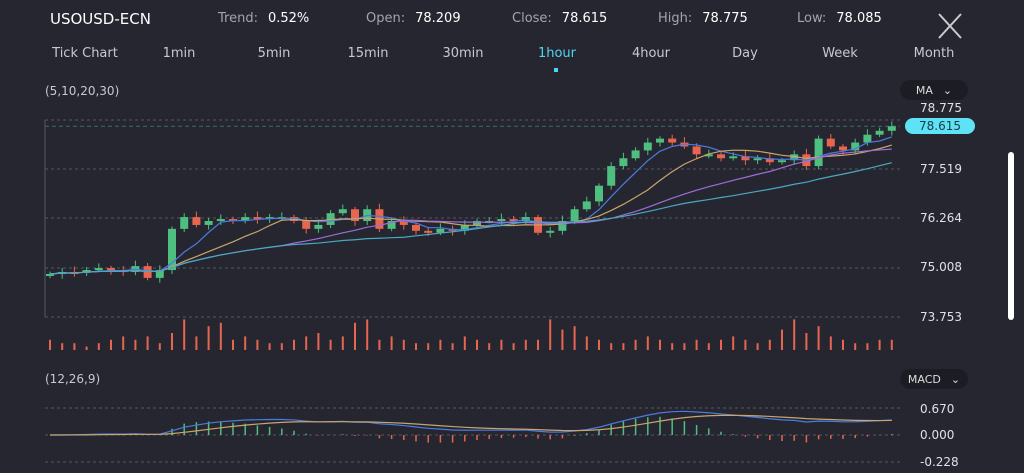 Image resolution: width=1024 pixels, height=473 pixels. What do you see at coordinates (941, 267) in the screenshot?
I see `price-tick: 75.008` at bounding box center [941, 267].